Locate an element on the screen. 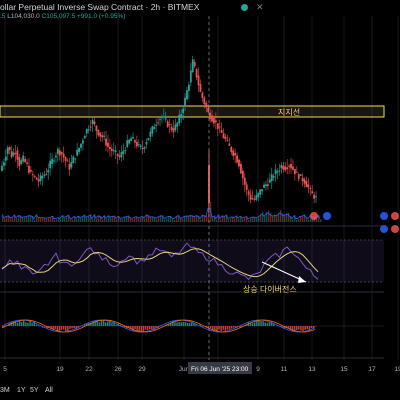  event-marker-icon is located at coordinates (395, 229).